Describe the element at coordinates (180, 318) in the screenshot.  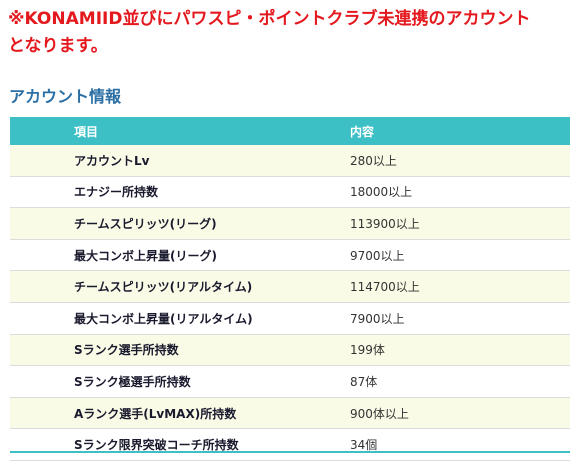
I see `row-item-label: 最大コンボ上昇量(リアルタイム)` at that location.